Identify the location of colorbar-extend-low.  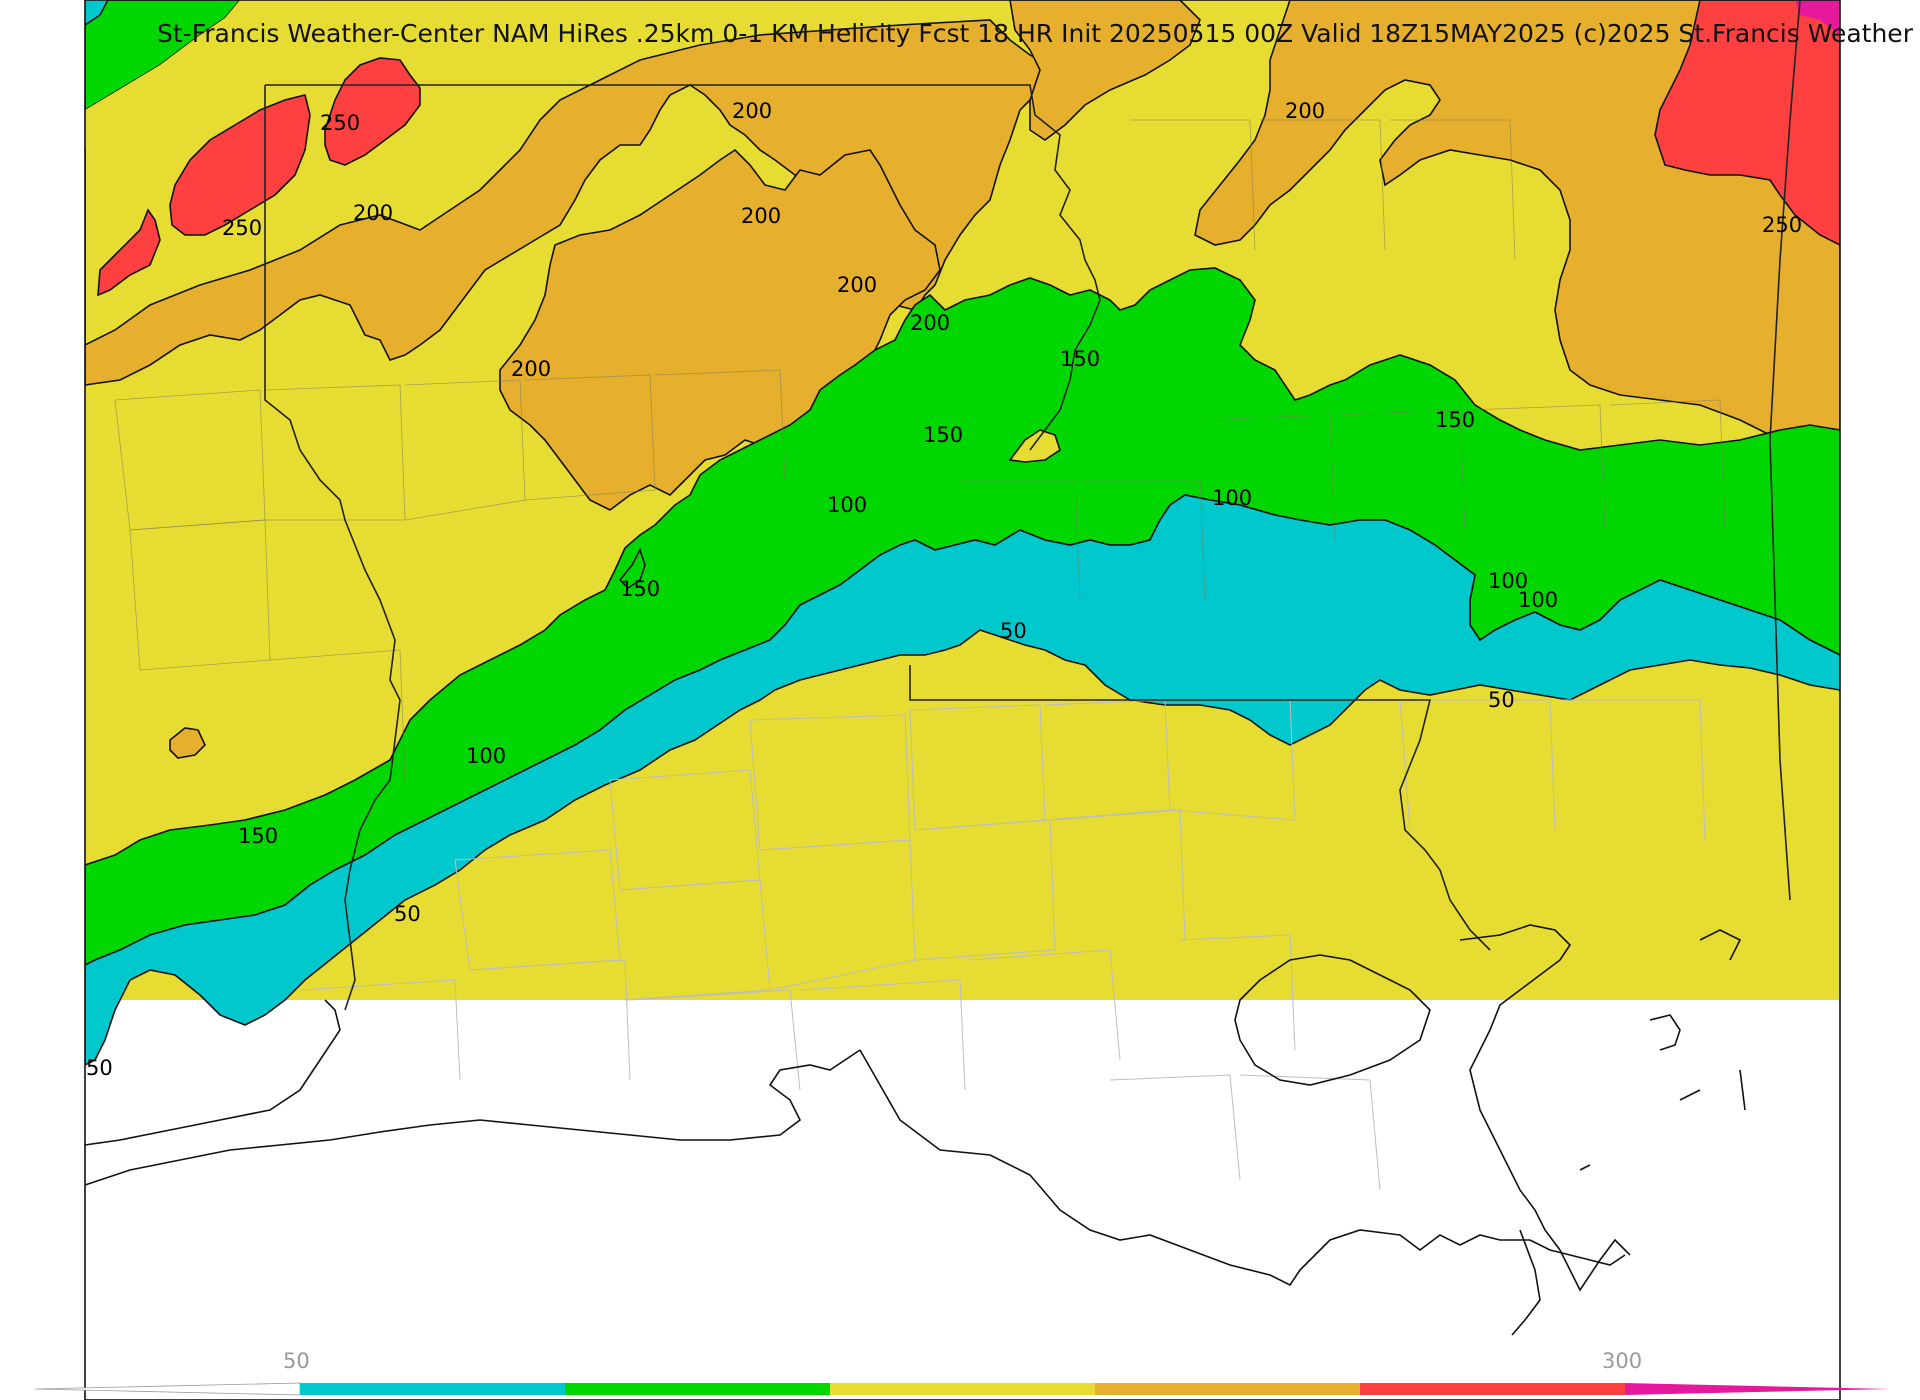
(167, 1389).